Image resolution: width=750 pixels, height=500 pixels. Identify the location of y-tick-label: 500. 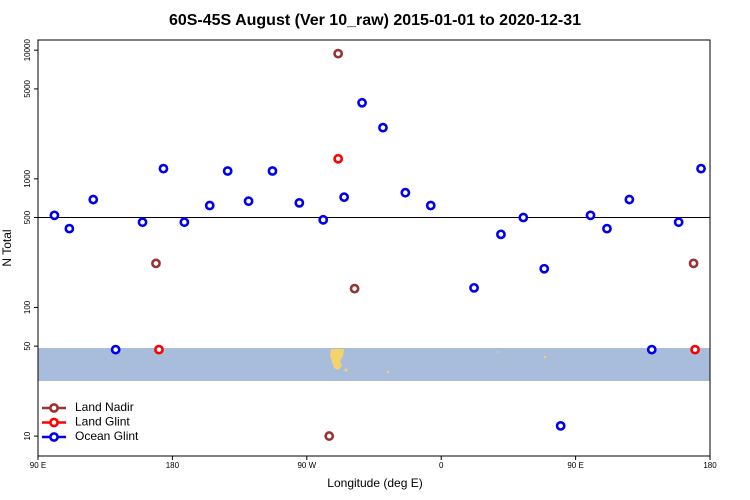
(27, 217).